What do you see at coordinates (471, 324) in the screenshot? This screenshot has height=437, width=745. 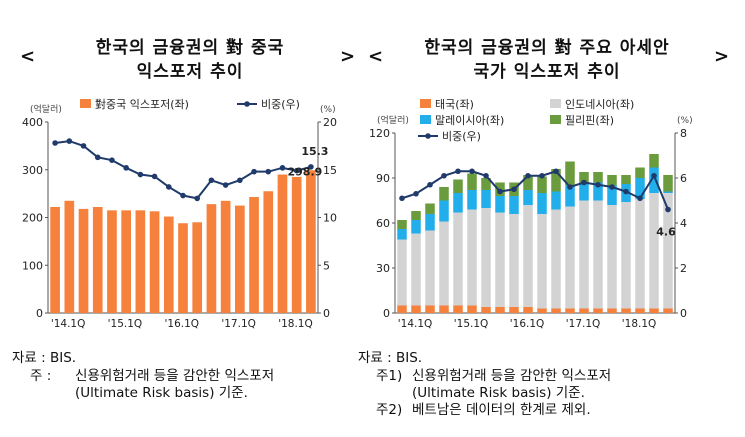 I see `right-x-tick-label: '15.1Q` at bounding box center [471, 324].